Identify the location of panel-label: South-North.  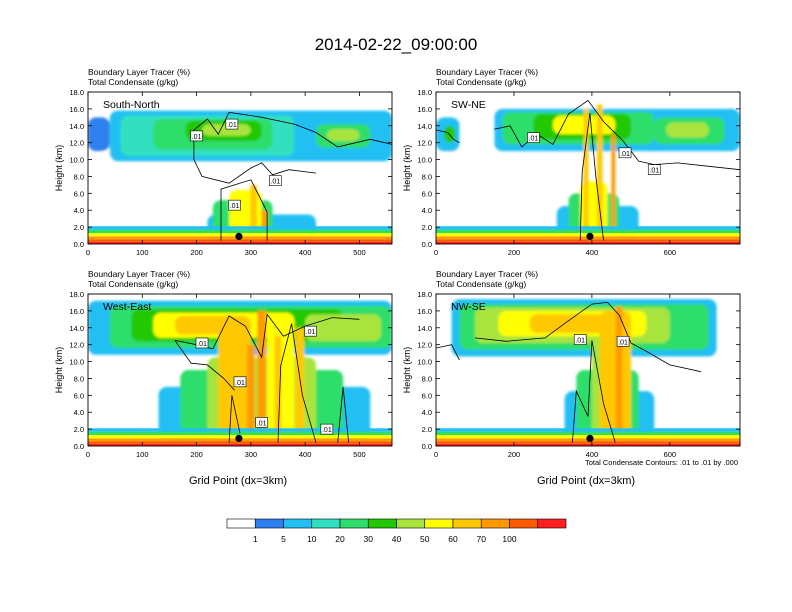
(131, 105).